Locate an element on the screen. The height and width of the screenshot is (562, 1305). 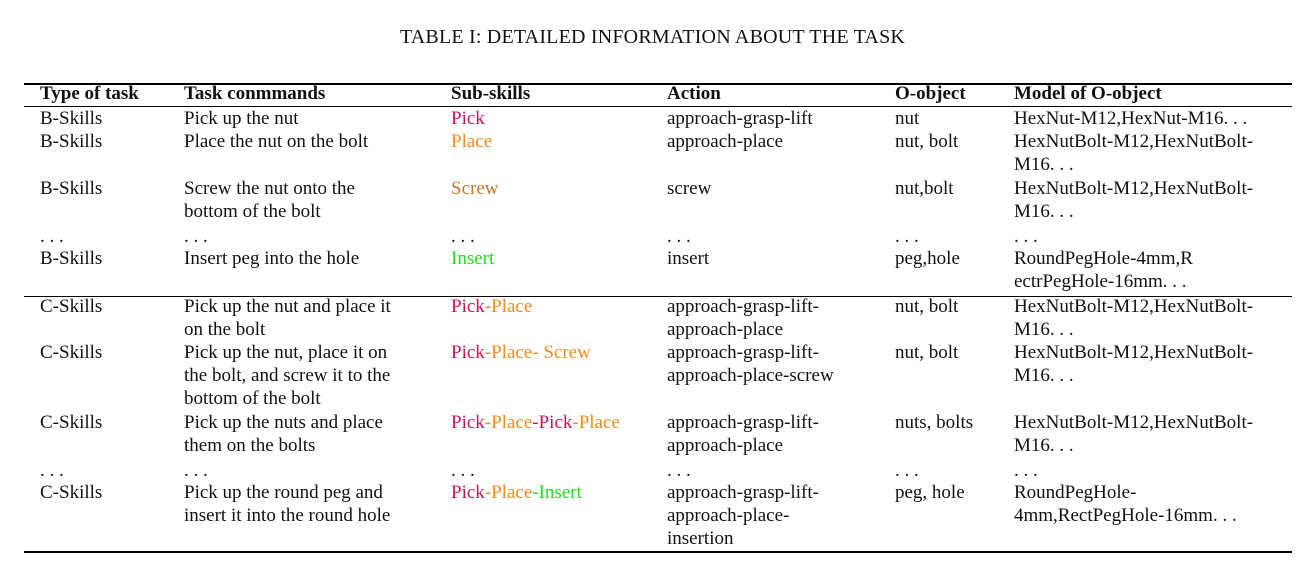
header-rule is located at coordinates (658, 106).